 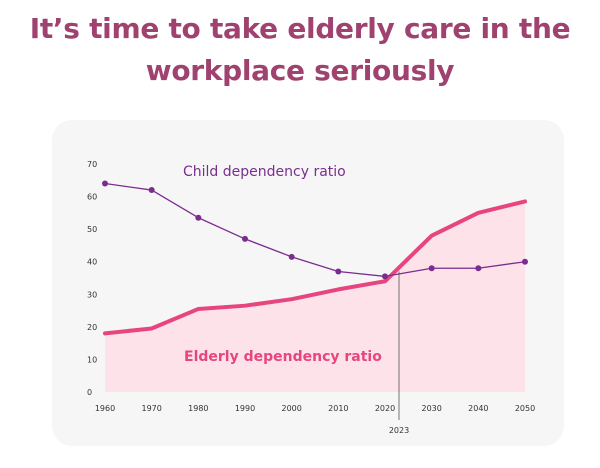 I want to click on elderly-dependency-label: Elderly dependency ratio, so click(x=283, y=357).